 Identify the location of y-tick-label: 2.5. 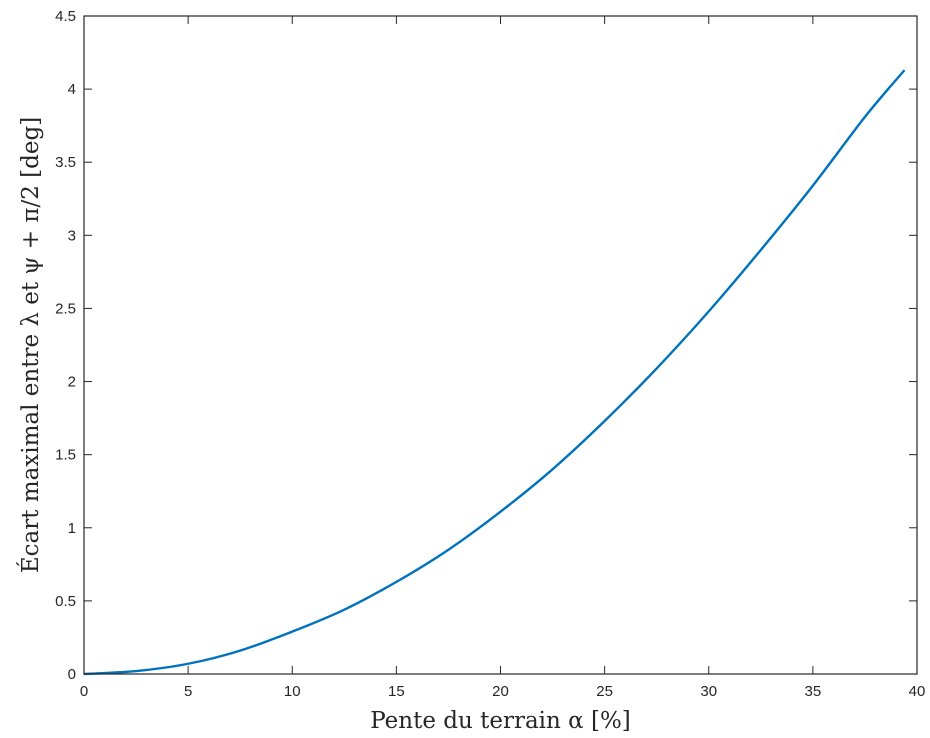
(65, 308).